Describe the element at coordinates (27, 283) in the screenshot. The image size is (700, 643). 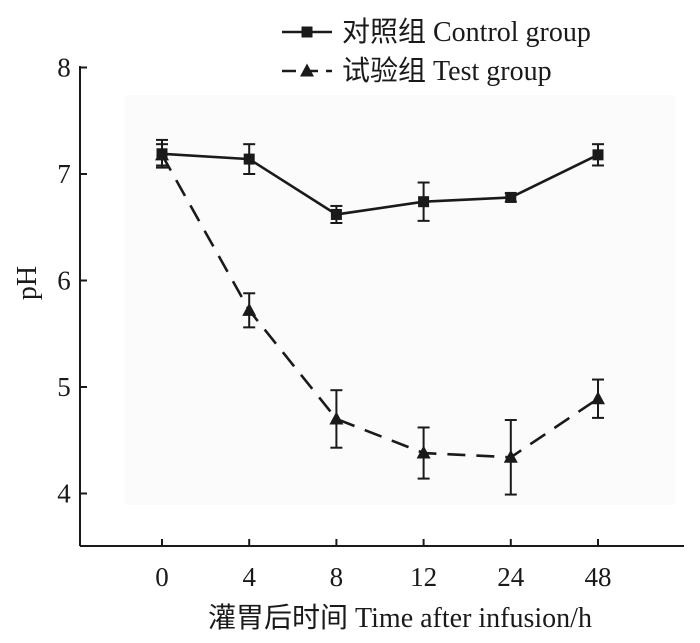
I see `y-axis-label: pH` at that location.